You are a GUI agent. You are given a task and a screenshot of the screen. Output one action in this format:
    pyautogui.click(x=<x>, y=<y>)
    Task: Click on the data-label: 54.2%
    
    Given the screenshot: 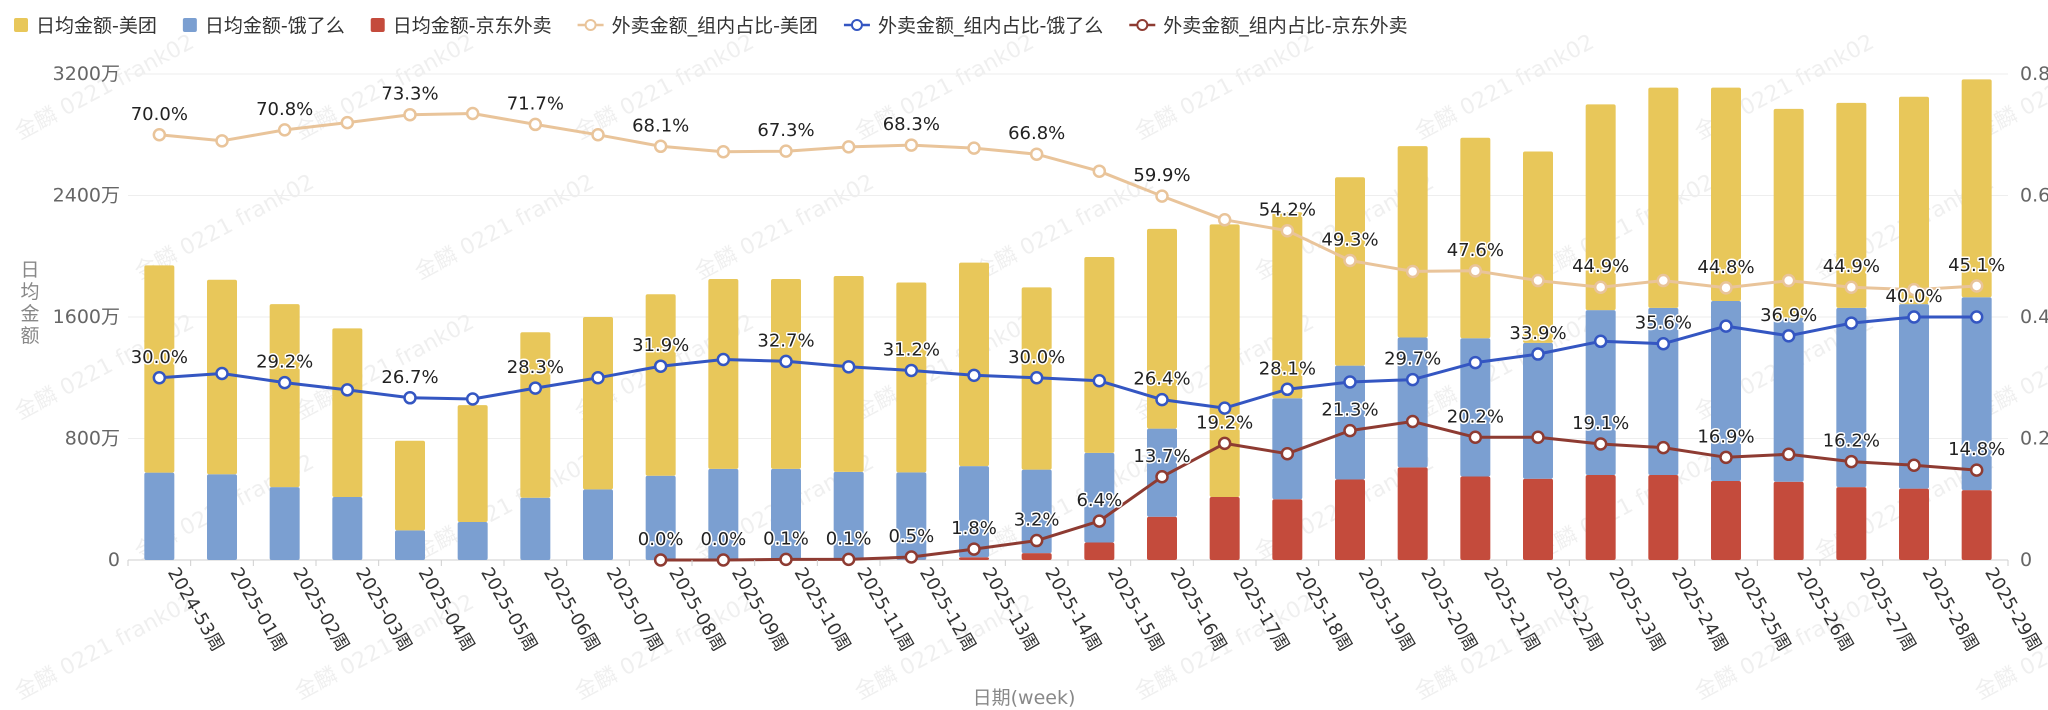 What is the action you would take?
    pyautogui.click(x=1287, y=210)
    